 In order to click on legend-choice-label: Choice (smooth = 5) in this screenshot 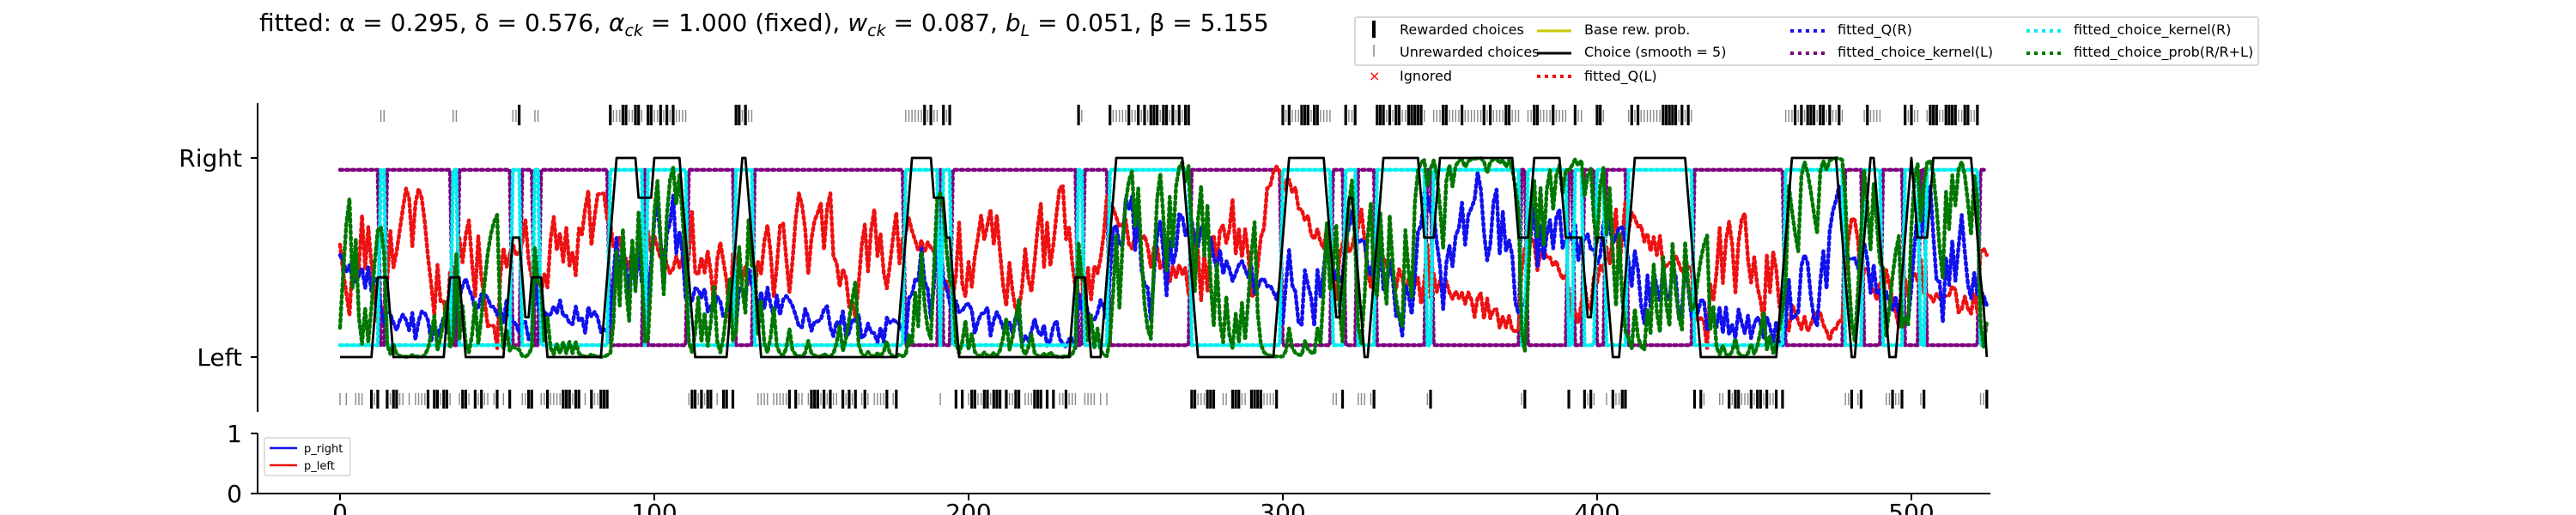, I will do `click(1655, 52)`.